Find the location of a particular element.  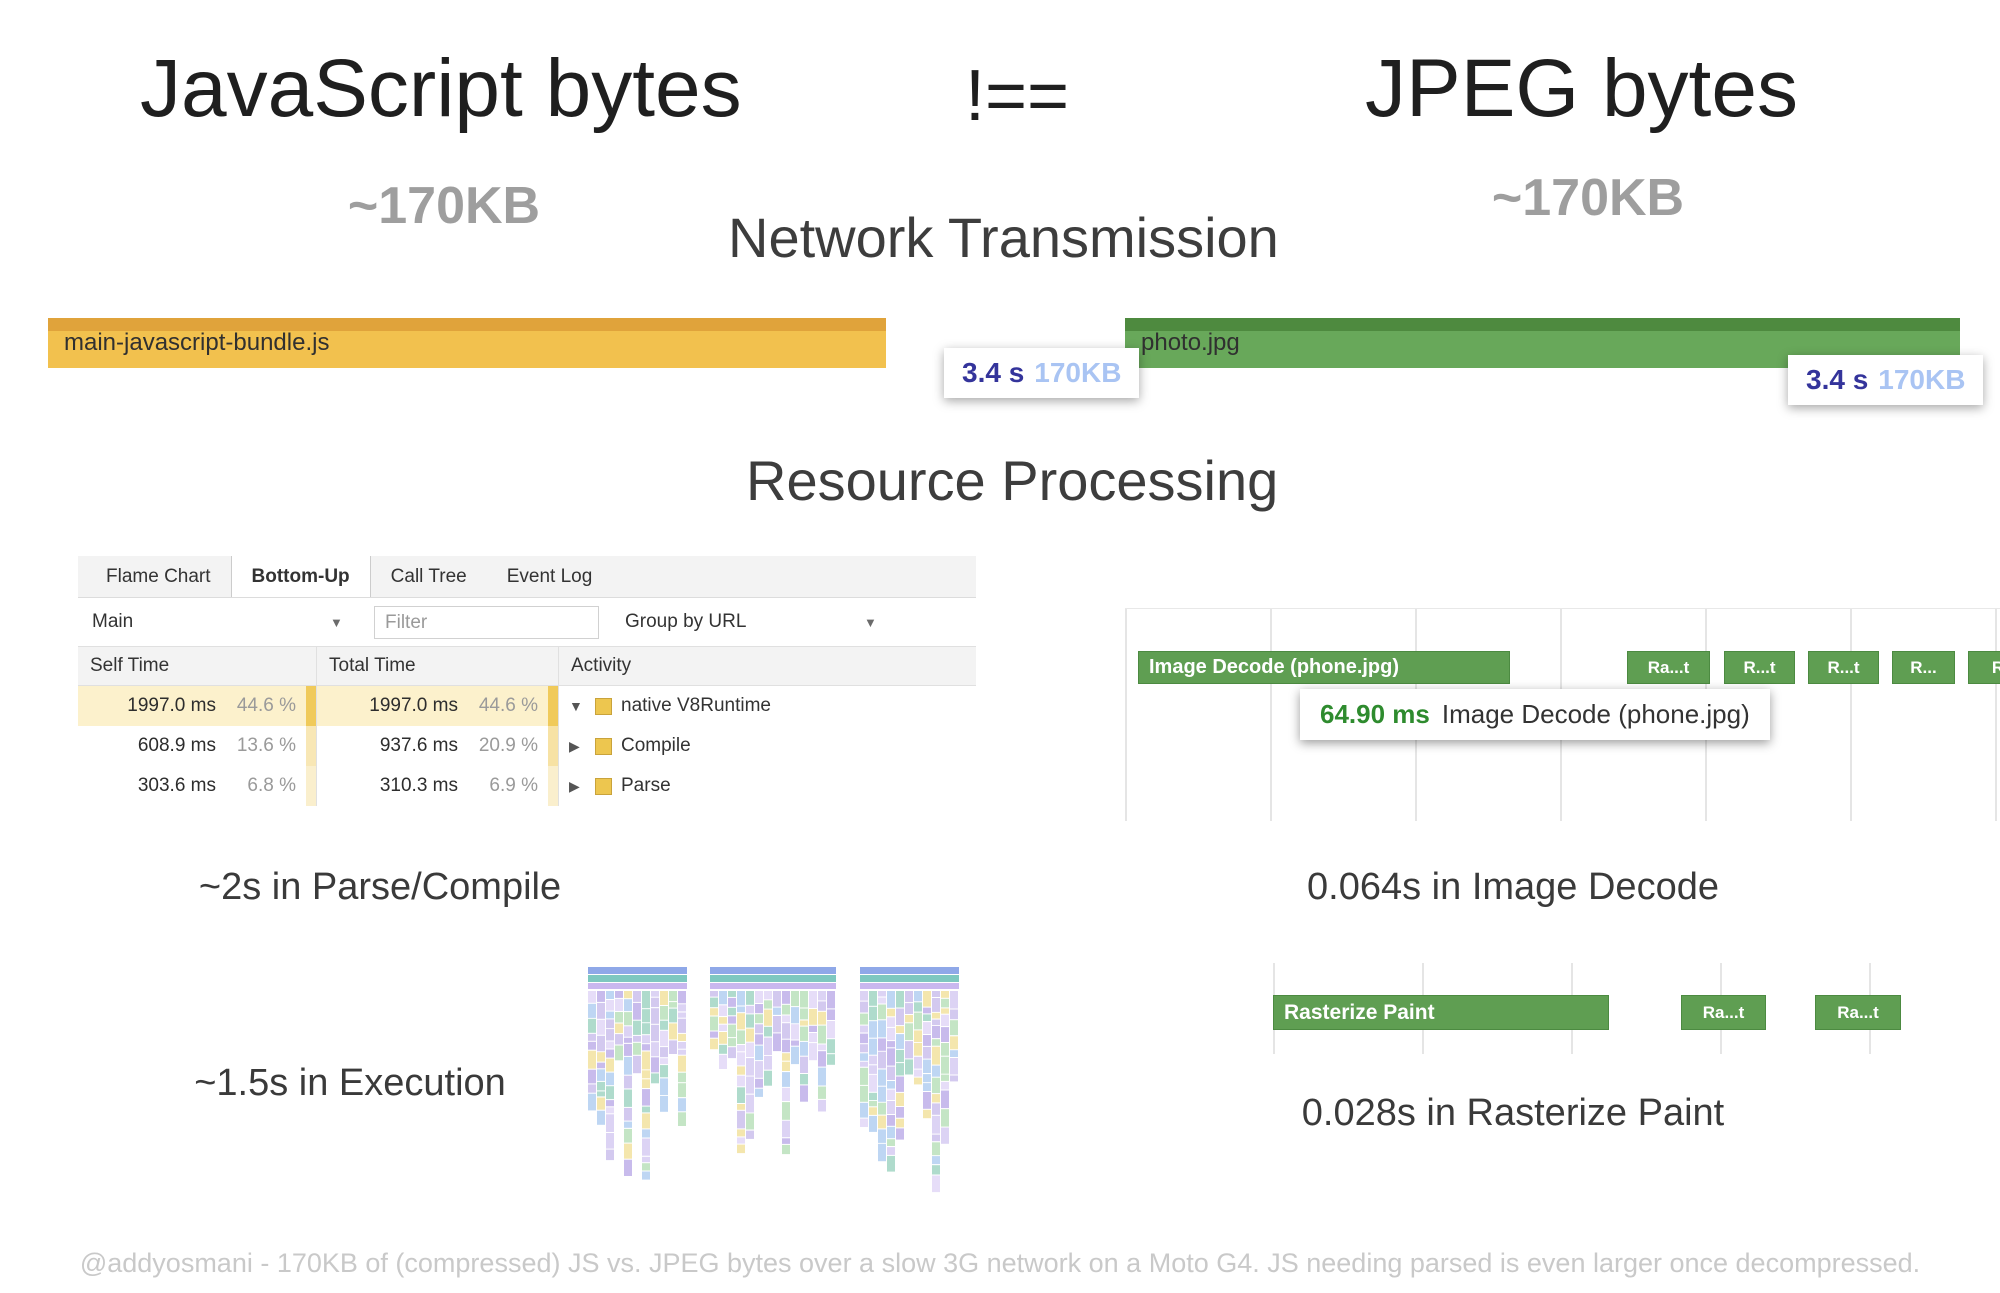

flame-chart-image is located at coordinates (773, 1080).